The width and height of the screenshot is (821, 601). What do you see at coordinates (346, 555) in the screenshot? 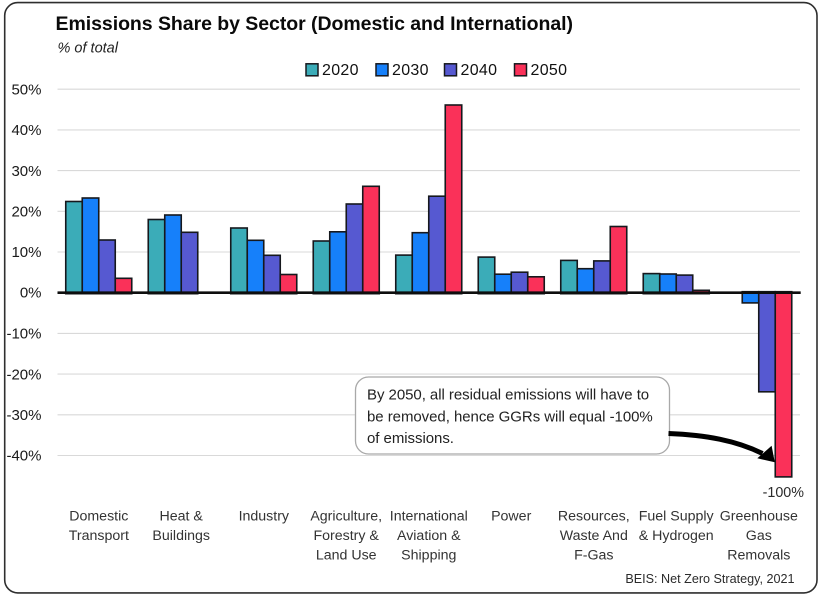
I see `svg-text: Land Use` at bounding box center [346, 555].